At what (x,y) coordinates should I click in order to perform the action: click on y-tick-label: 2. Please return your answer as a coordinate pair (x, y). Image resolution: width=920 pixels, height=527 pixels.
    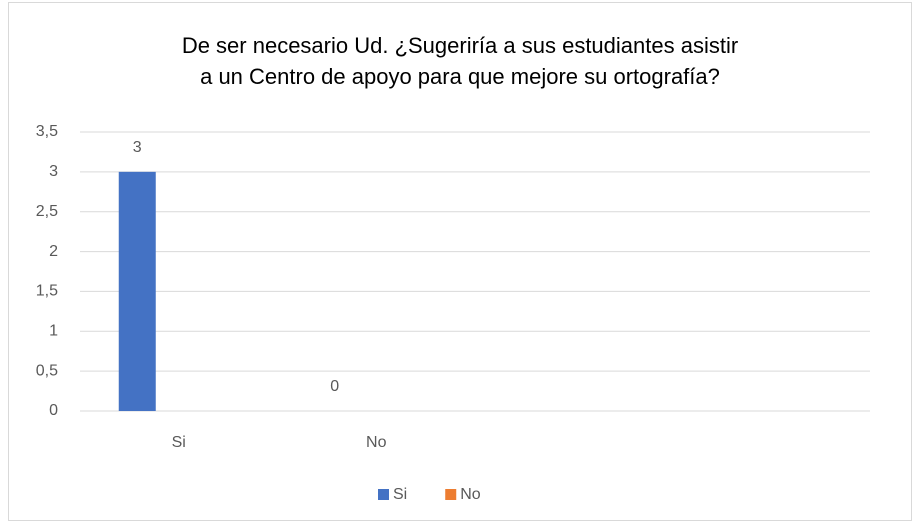
    Looking at the image, I should click on (53, 251).